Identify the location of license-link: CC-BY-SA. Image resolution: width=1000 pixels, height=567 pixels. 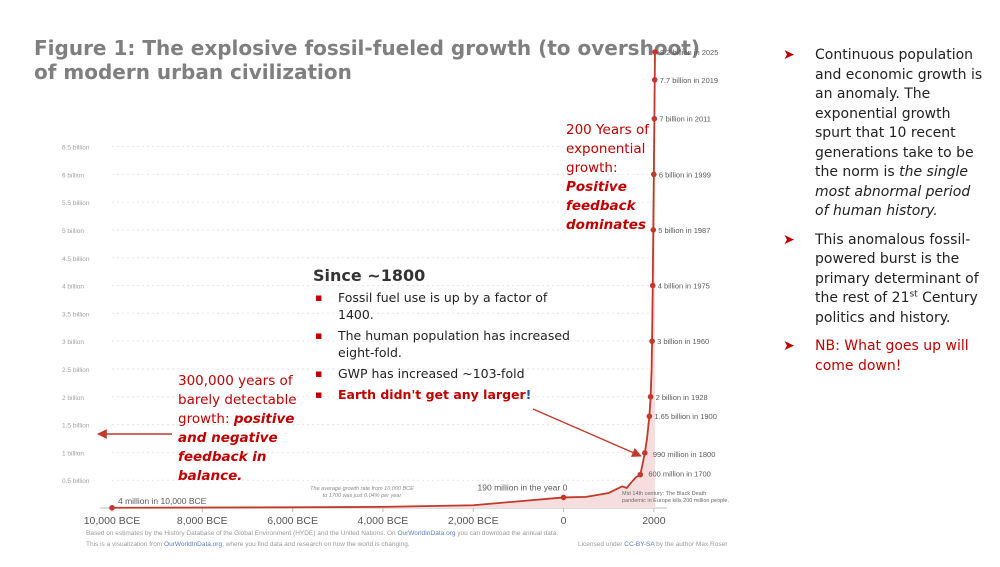
(639, 544).